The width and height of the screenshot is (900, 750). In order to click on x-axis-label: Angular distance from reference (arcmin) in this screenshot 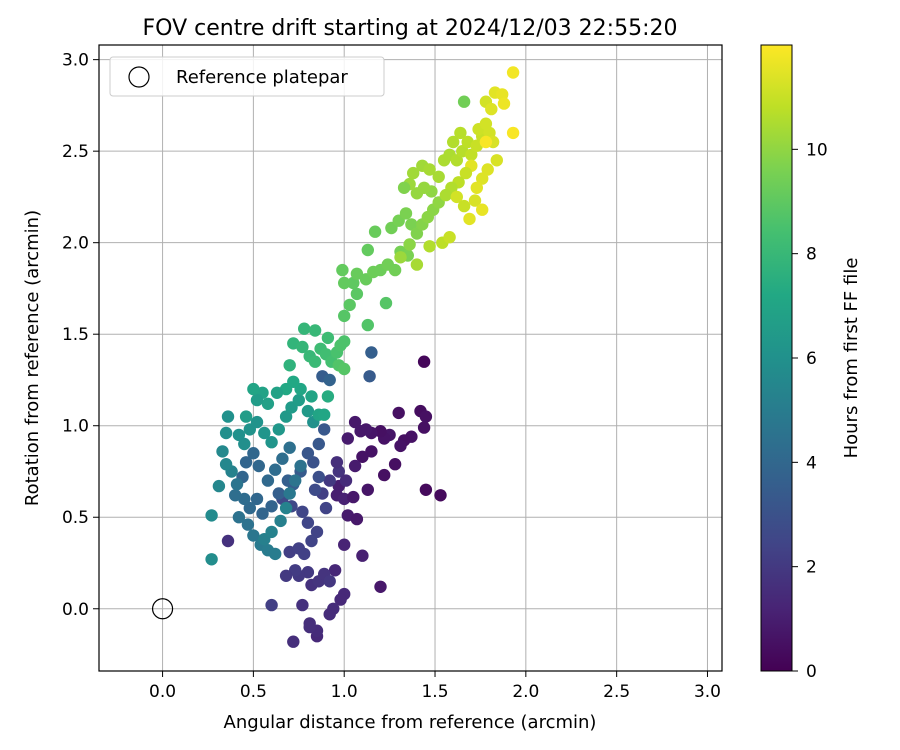, I will do `click(410, 722)`.